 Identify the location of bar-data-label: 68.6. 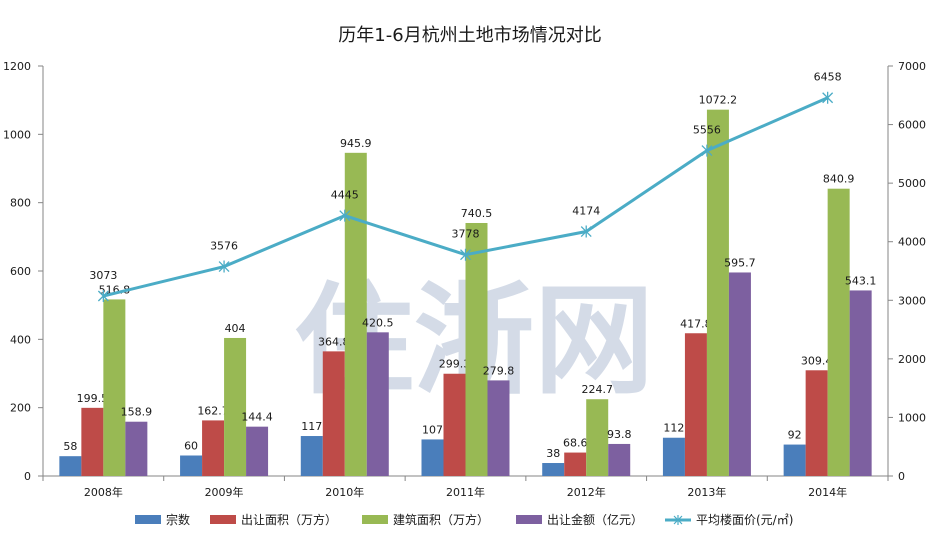
(575, 443).